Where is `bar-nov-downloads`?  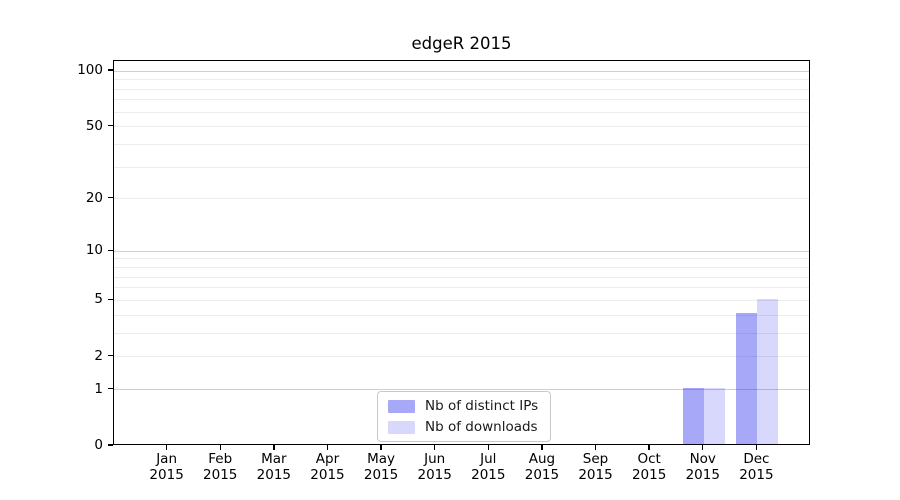 bar-nov-downloads is located at coordinates (714, 415).